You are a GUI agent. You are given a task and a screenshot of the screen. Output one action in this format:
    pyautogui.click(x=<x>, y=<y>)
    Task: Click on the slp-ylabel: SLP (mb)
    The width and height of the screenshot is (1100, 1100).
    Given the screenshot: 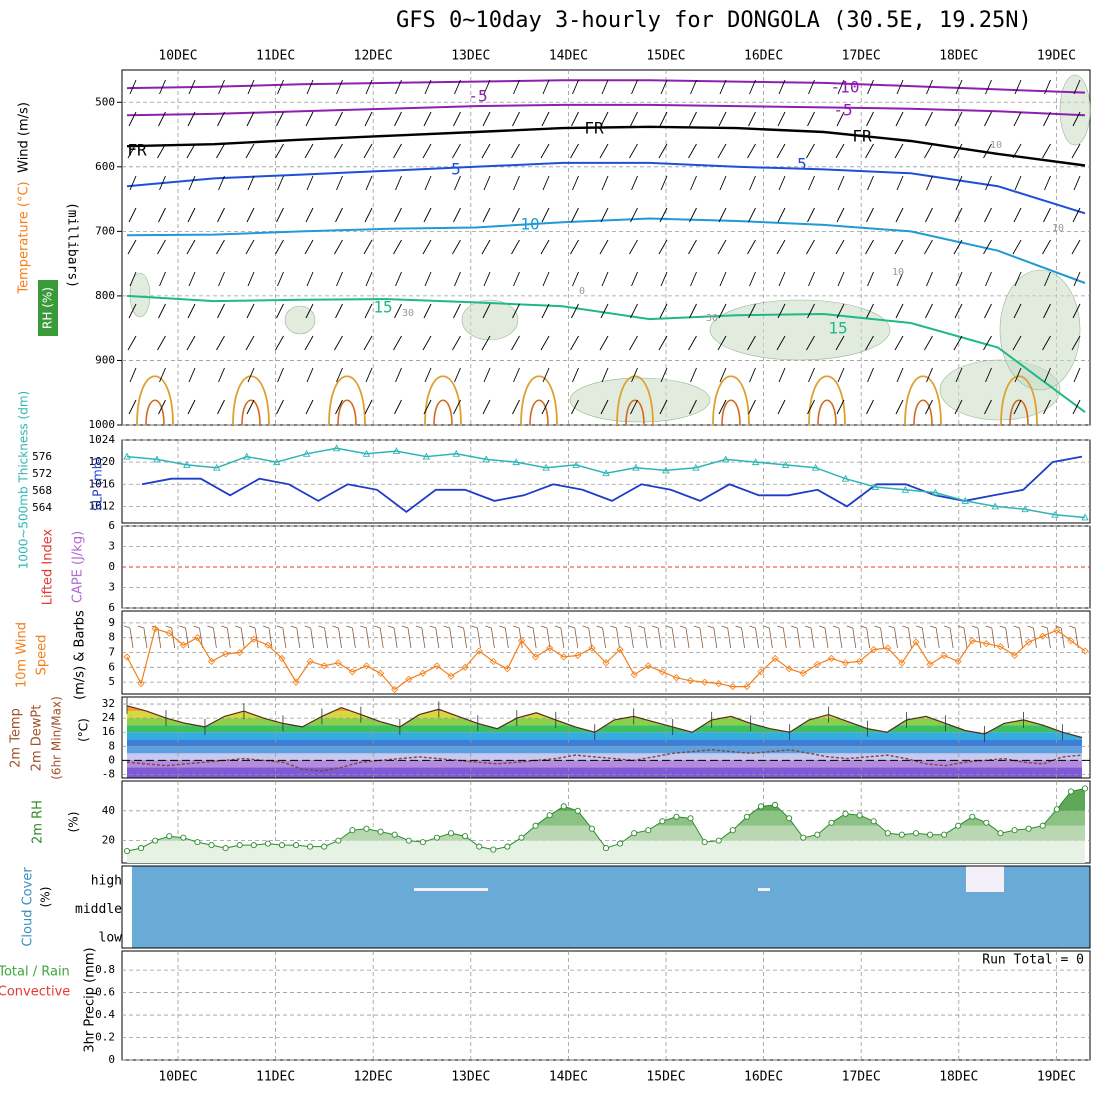 What is the action you would take?
    pyautogui.click(x=98, y=484)
    